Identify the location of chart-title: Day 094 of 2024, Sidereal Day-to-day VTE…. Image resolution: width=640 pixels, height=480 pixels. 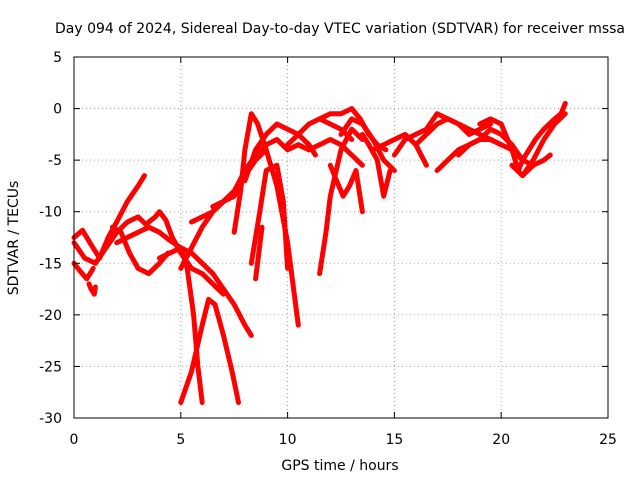
(340, 29).